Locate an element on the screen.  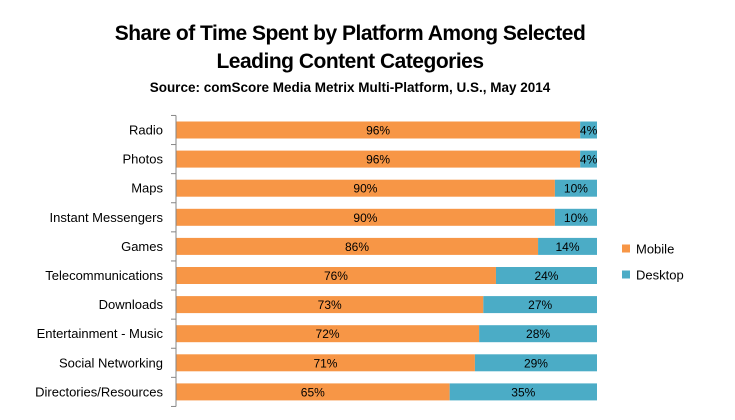
category-label: Radio is located at coordinates (146, 130).